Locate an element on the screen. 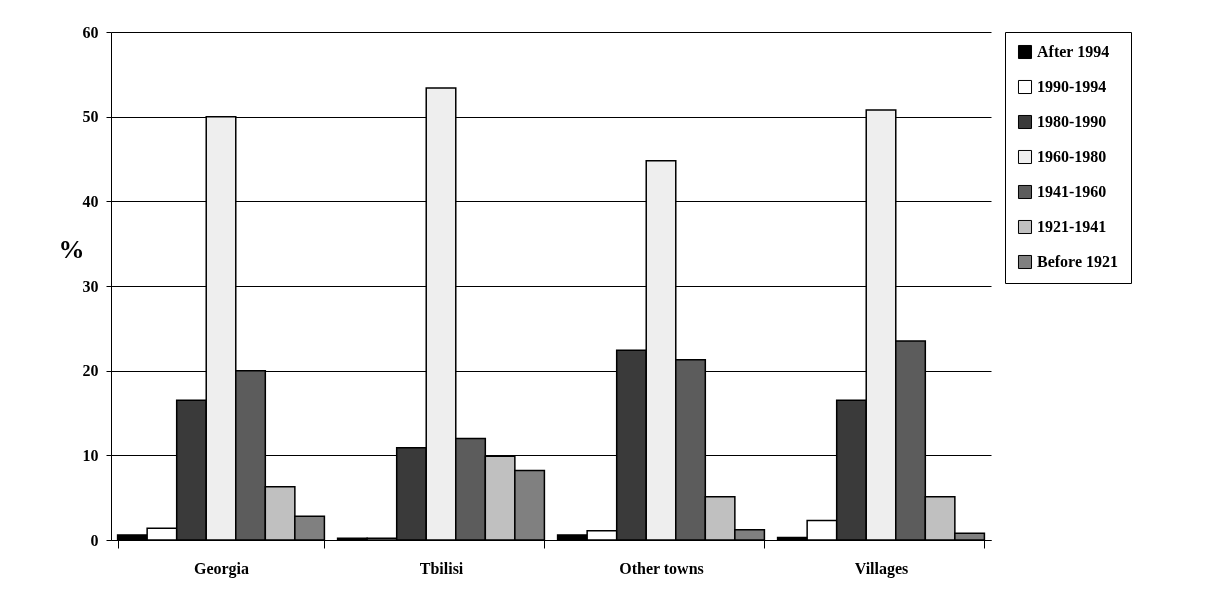  legend-label: 1921-1941 is located at coordinates (1072, 226).